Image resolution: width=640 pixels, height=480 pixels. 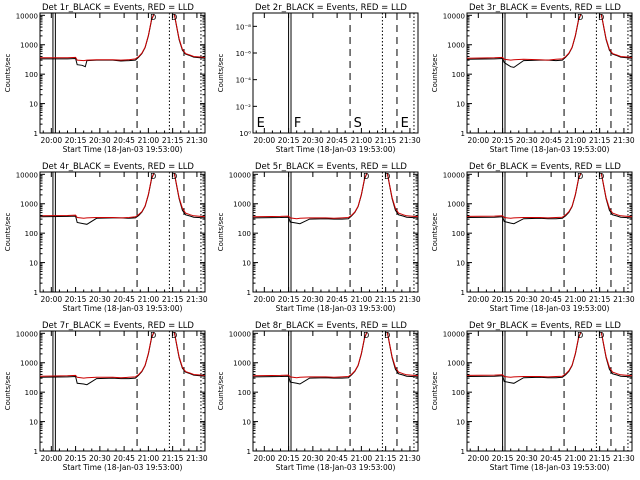 What do you see at coordinates (405, 123) in the screenshot?
I see `annotation-label: E` at bounding box center [405, 123].